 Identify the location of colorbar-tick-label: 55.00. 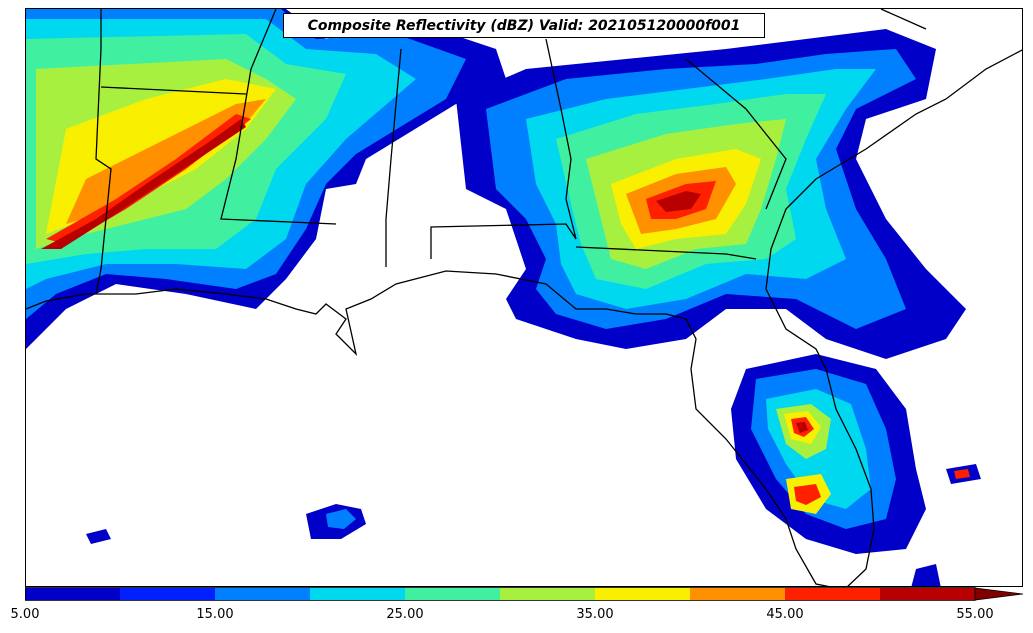
(975, 614).